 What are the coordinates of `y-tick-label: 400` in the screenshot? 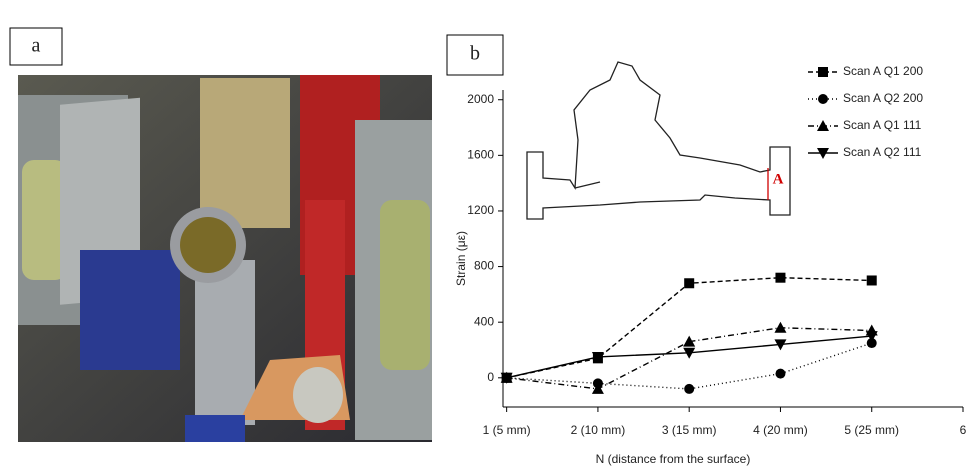 It's located at (484, 321).